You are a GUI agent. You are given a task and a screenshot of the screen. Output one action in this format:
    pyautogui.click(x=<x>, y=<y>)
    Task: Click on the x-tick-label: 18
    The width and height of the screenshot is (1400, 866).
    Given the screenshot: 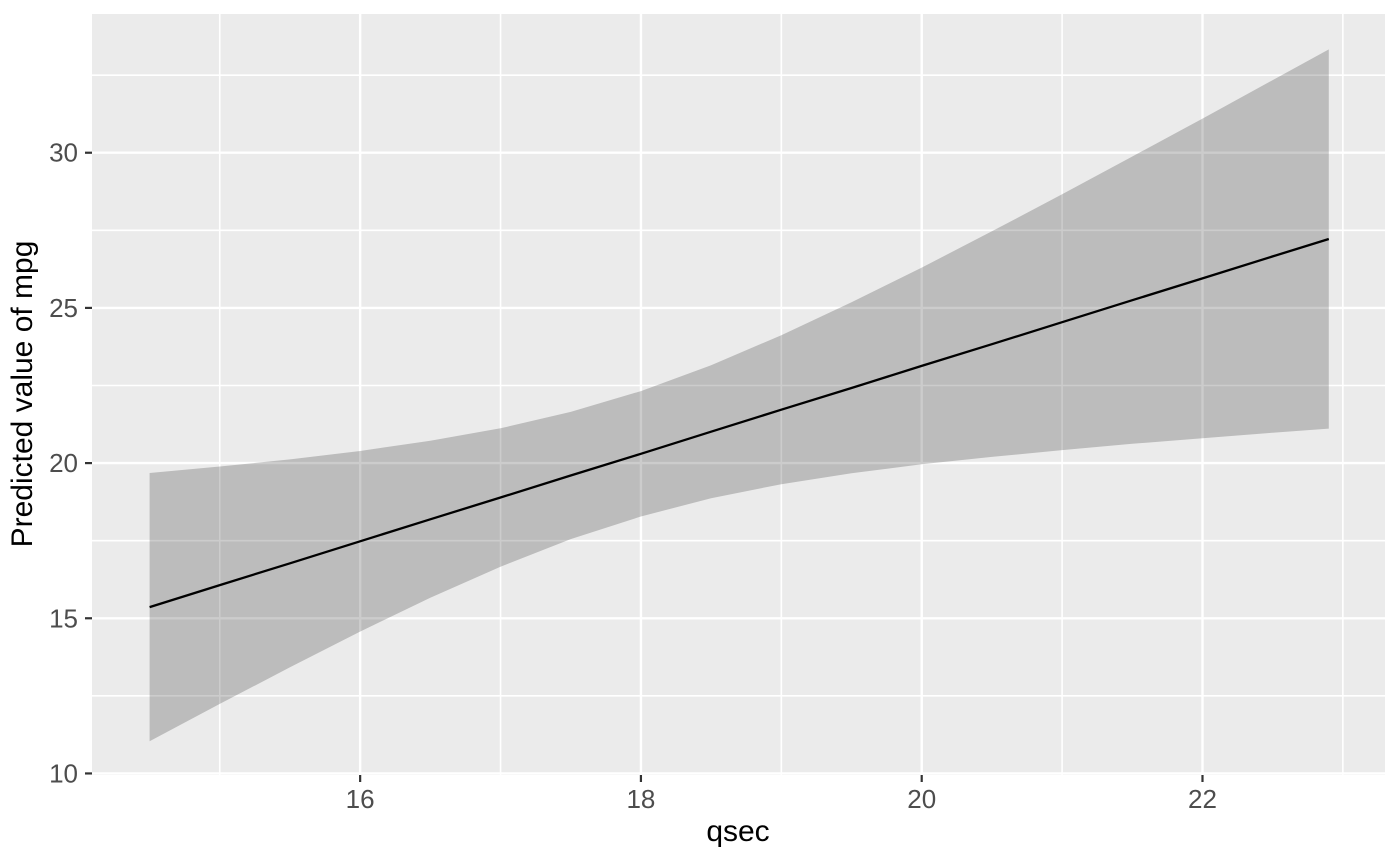 What is the action you would take?
    pyautogui.click(x=640, y=799)
    